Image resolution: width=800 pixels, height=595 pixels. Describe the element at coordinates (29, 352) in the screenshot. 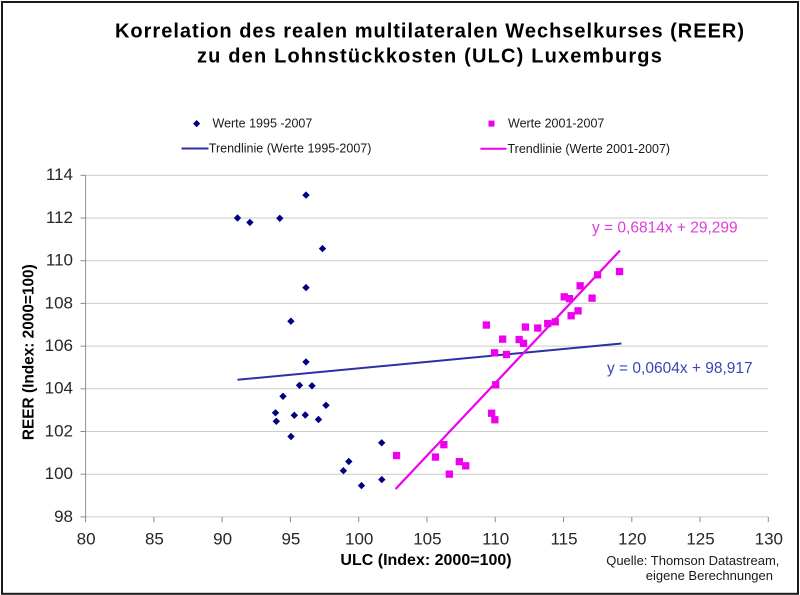

I see `svg-text: REER (Index: 2000=100)` at that location.